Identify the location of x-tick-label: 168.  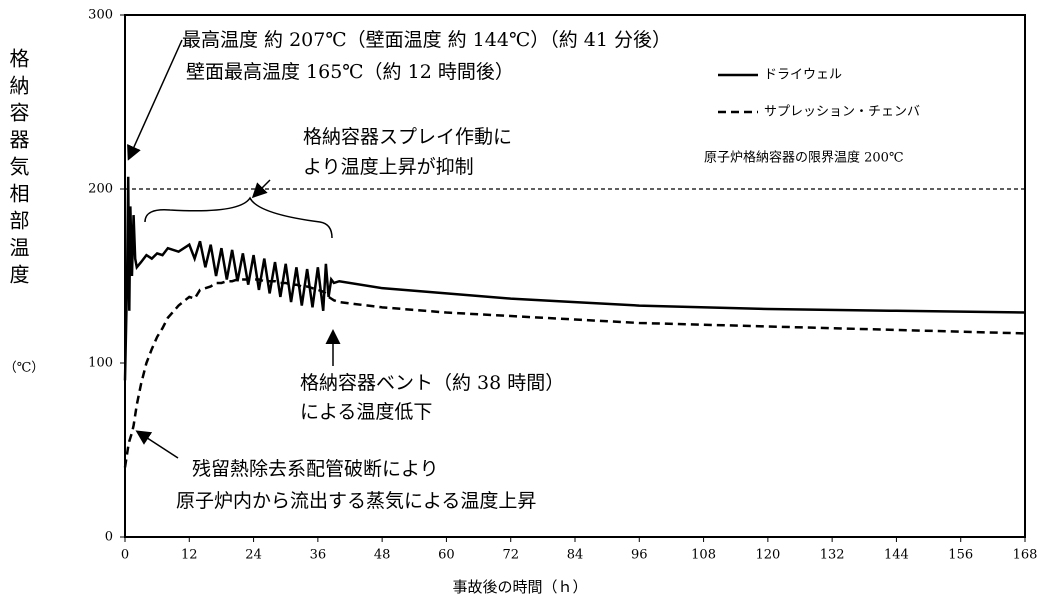
(1025, 555).